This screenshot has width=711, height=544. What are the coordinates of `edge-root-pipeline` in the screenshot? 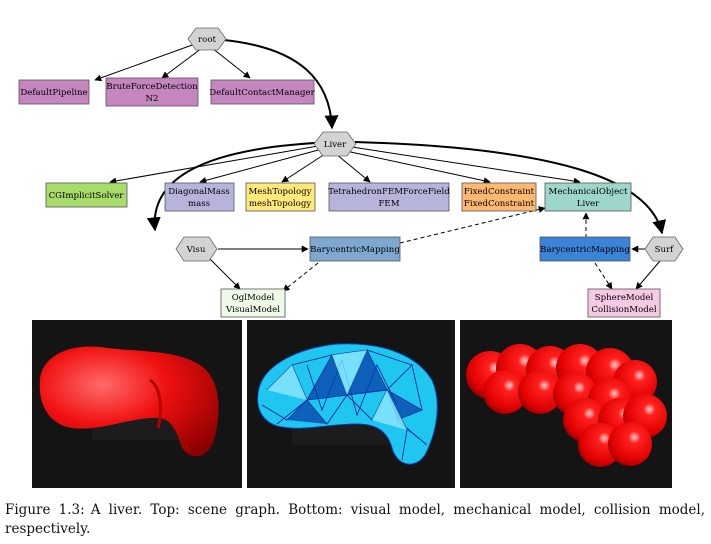 It's located at (145, 62).